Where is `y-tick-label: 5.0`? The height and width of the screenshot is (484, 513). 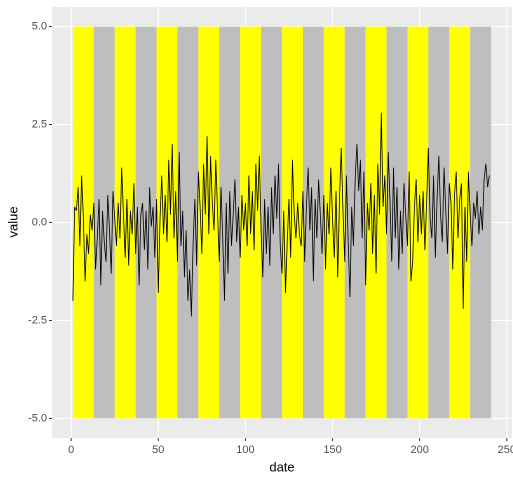
y-tick-label: 5.0 is located at coordinates (39, 26).